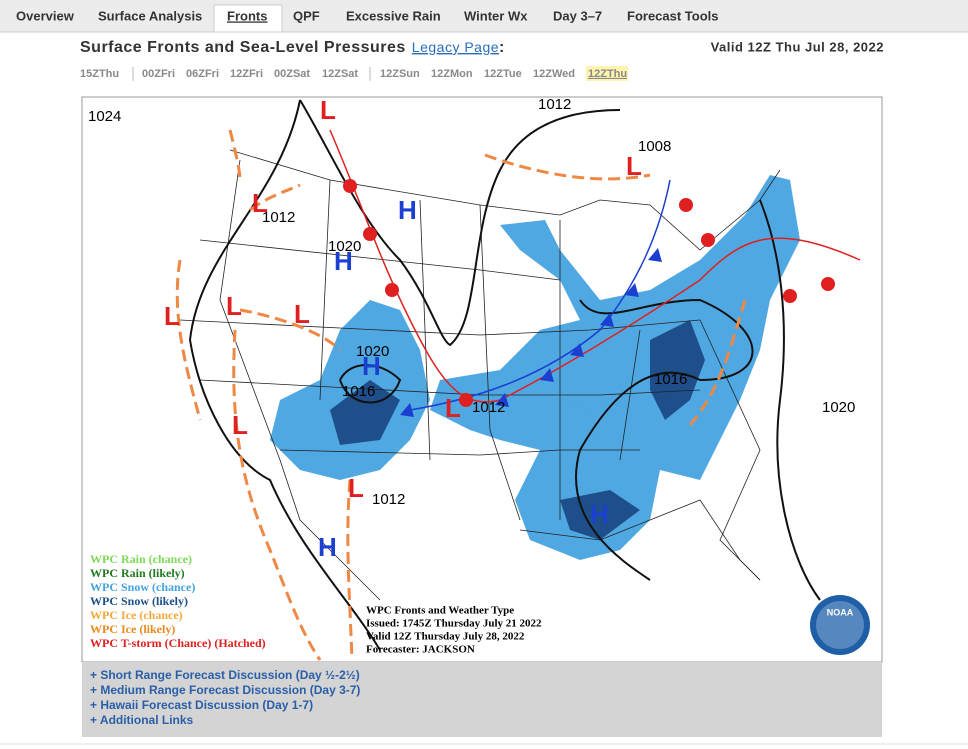 The width and height of the screenshot is (968, 749). I want to click on noaa-logo-inner, so click(840, 625).